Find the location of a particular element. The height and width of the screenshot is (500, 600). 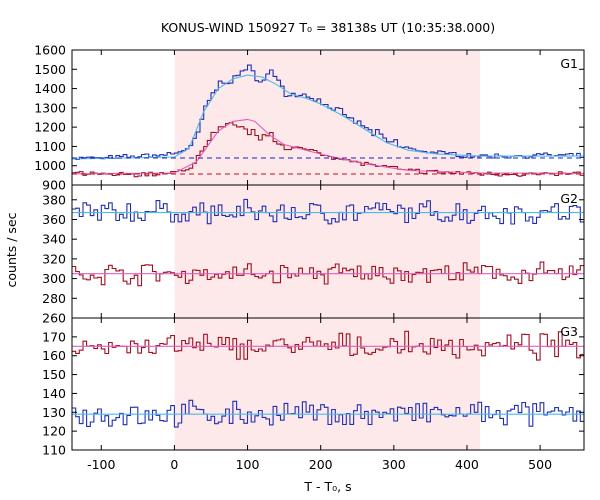

y-tick-label: 1300 is located at coordinates (50, 107).